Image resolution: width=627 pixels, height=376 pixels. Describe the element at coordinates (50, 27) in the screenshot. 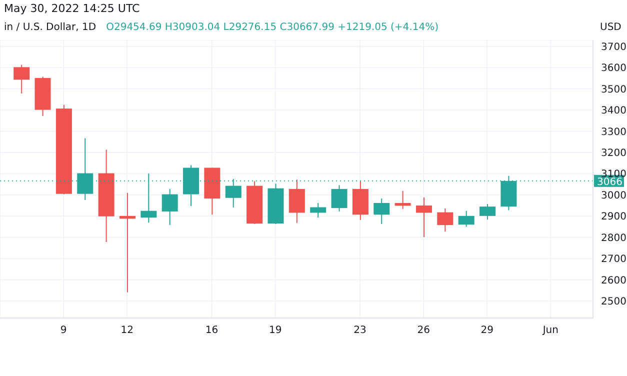

I see `chart-title: in / U.S. Dollar, 1D` at that location.